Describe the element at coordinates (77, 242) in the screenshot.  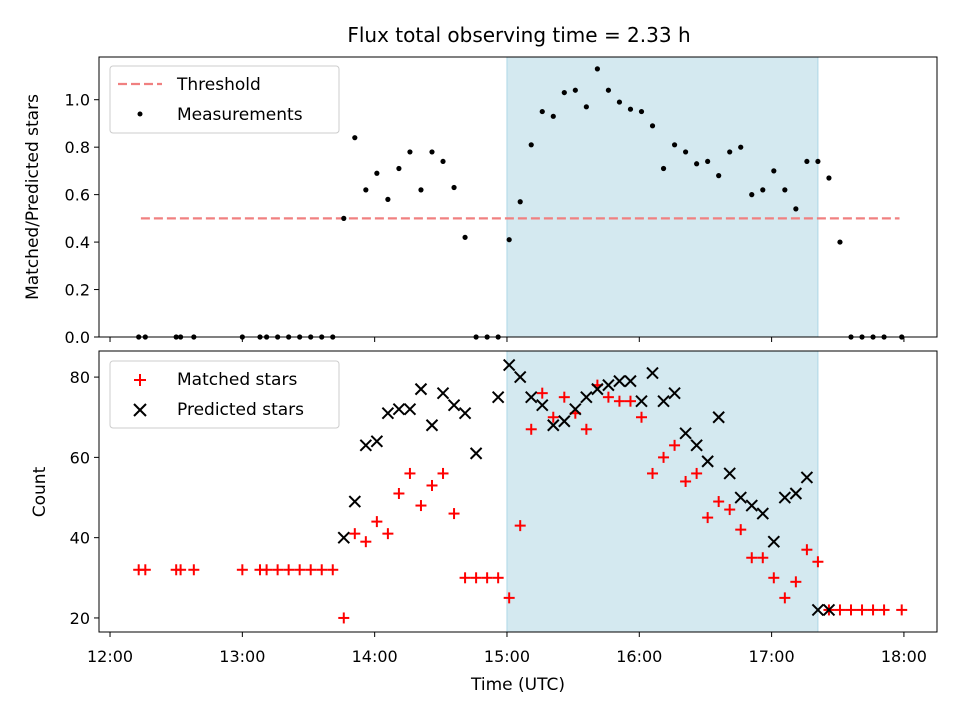
I see `top-y-tick-label: 0.4` at that location.